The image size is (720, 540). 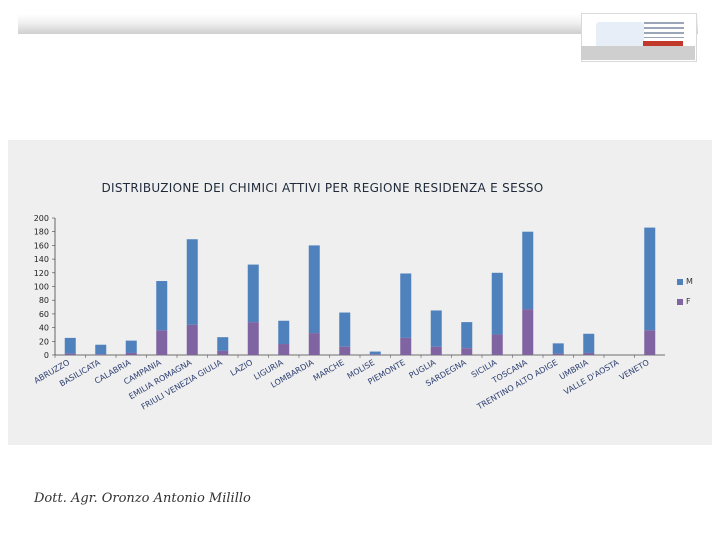 I want to click on y-tick-label: 160, so click(x=41, y=245).